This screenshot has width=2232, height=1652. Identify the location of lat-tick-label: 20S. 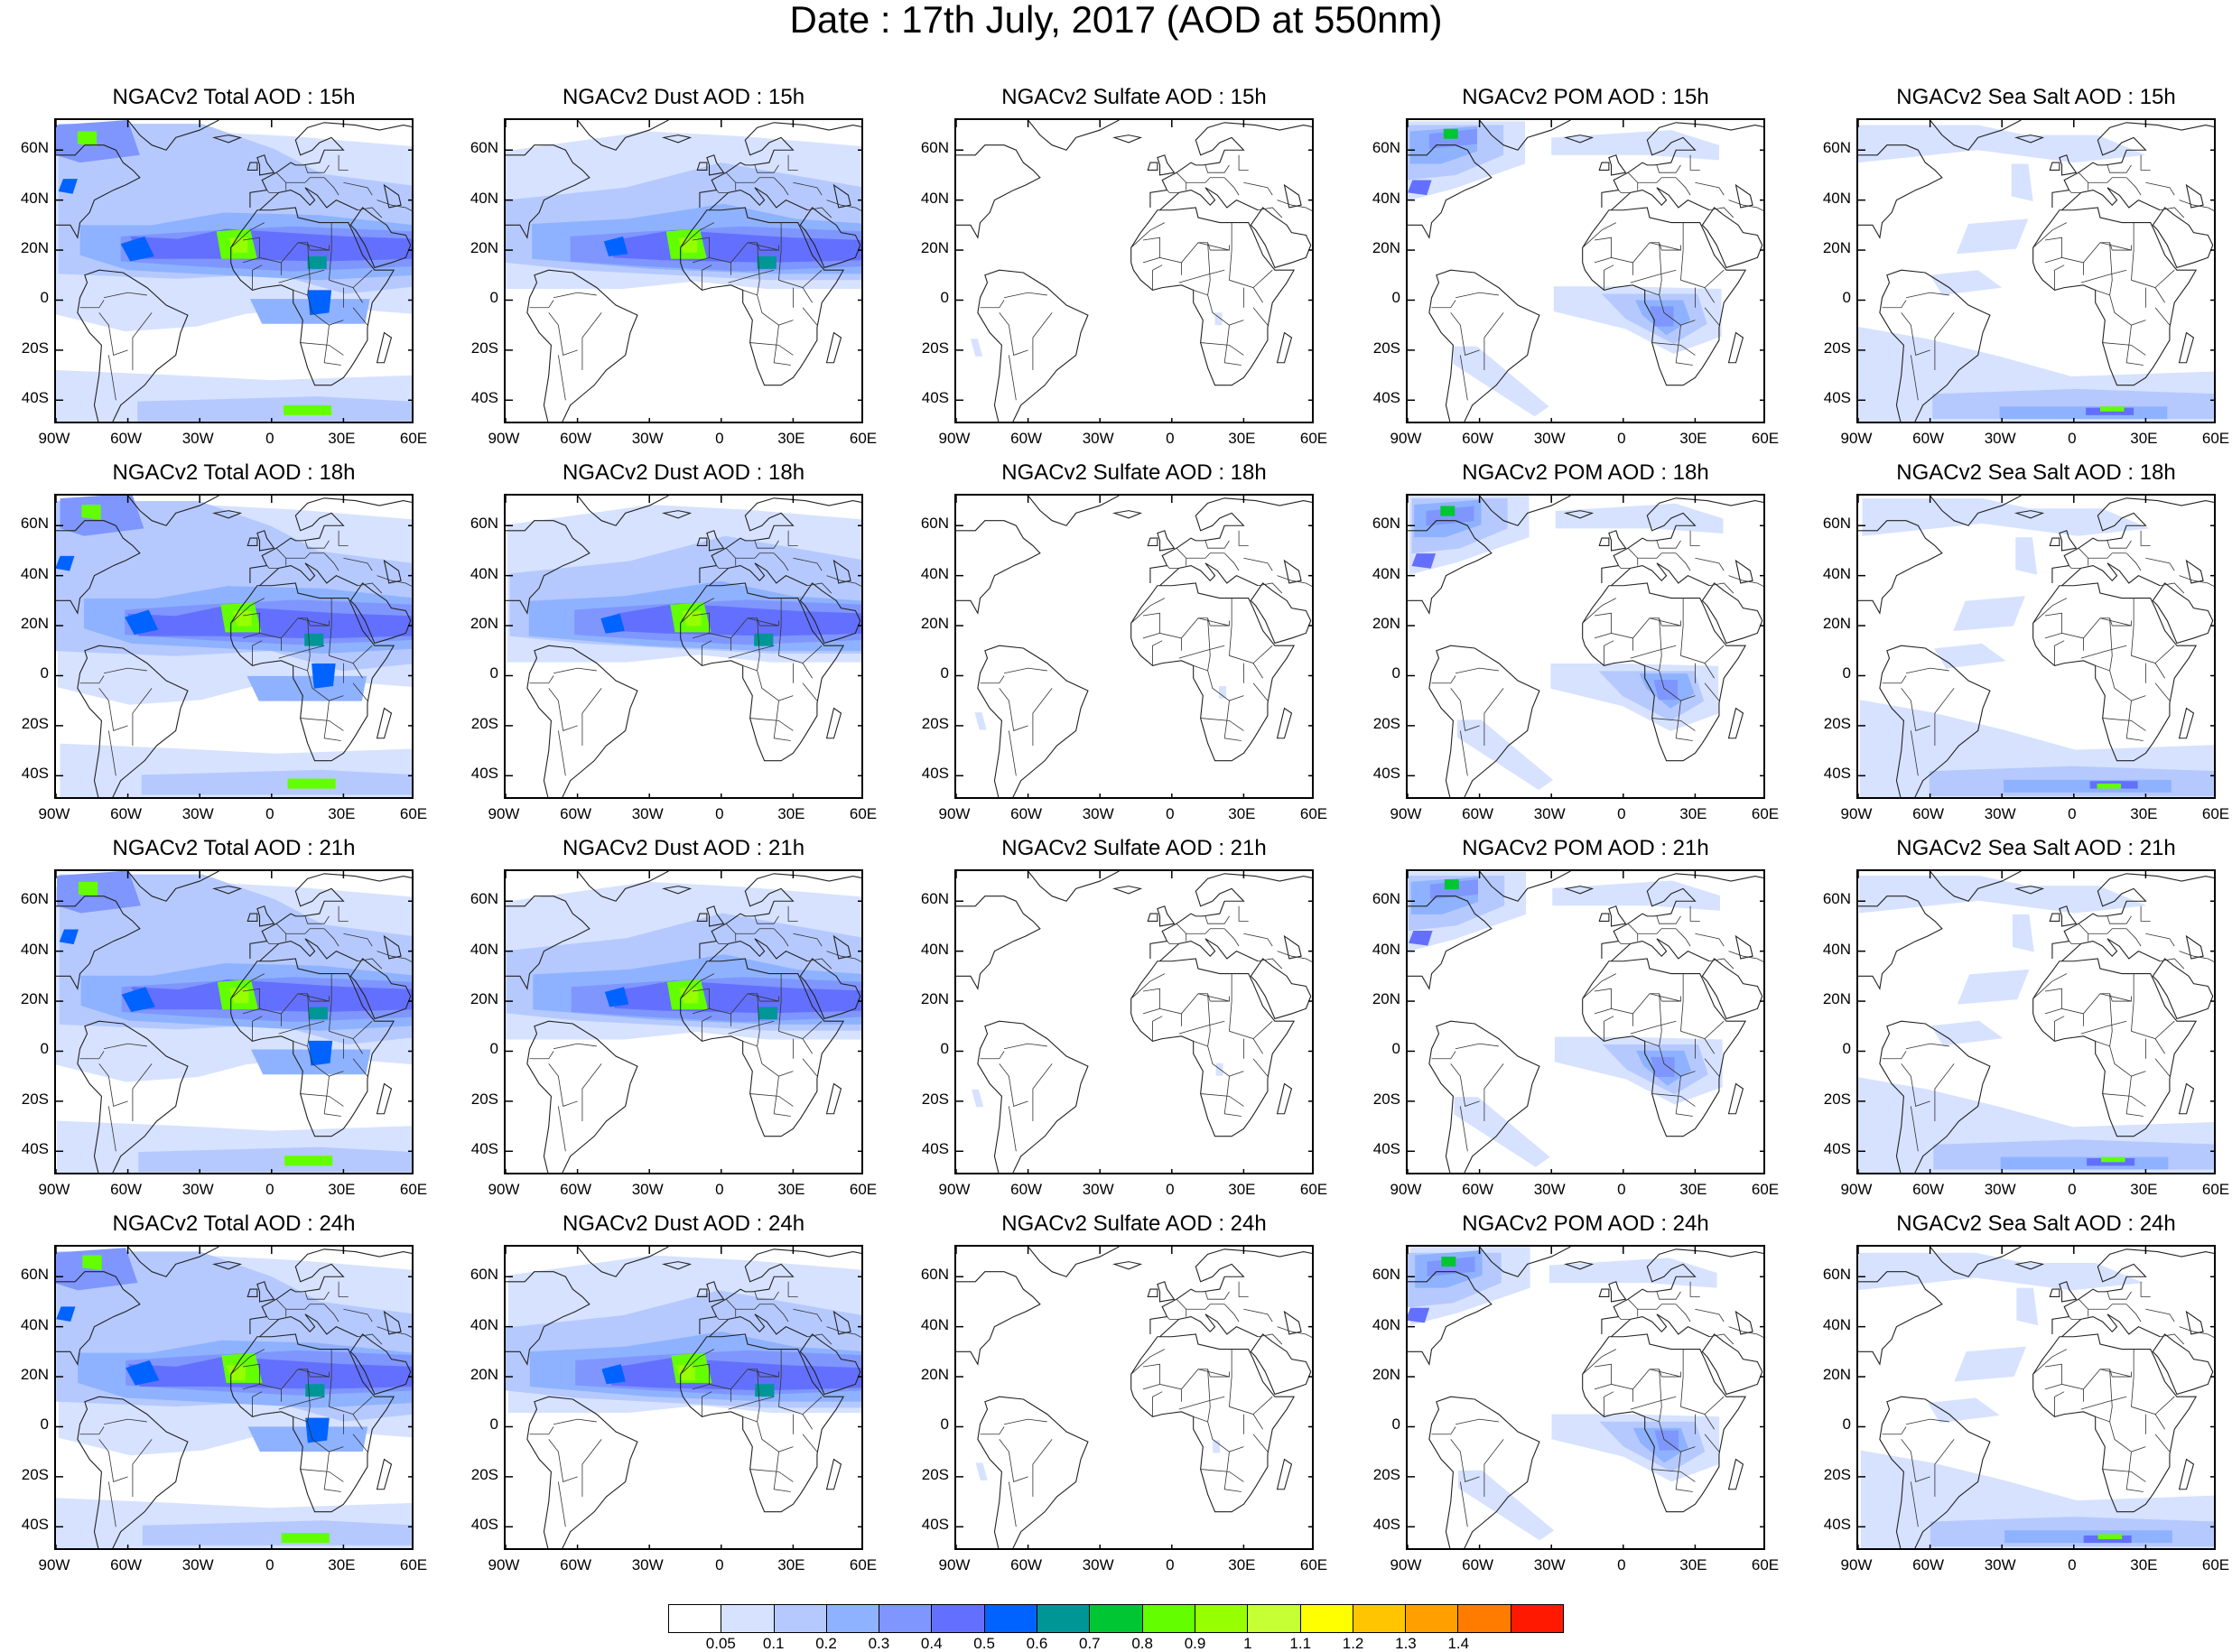
(1837, 1474).